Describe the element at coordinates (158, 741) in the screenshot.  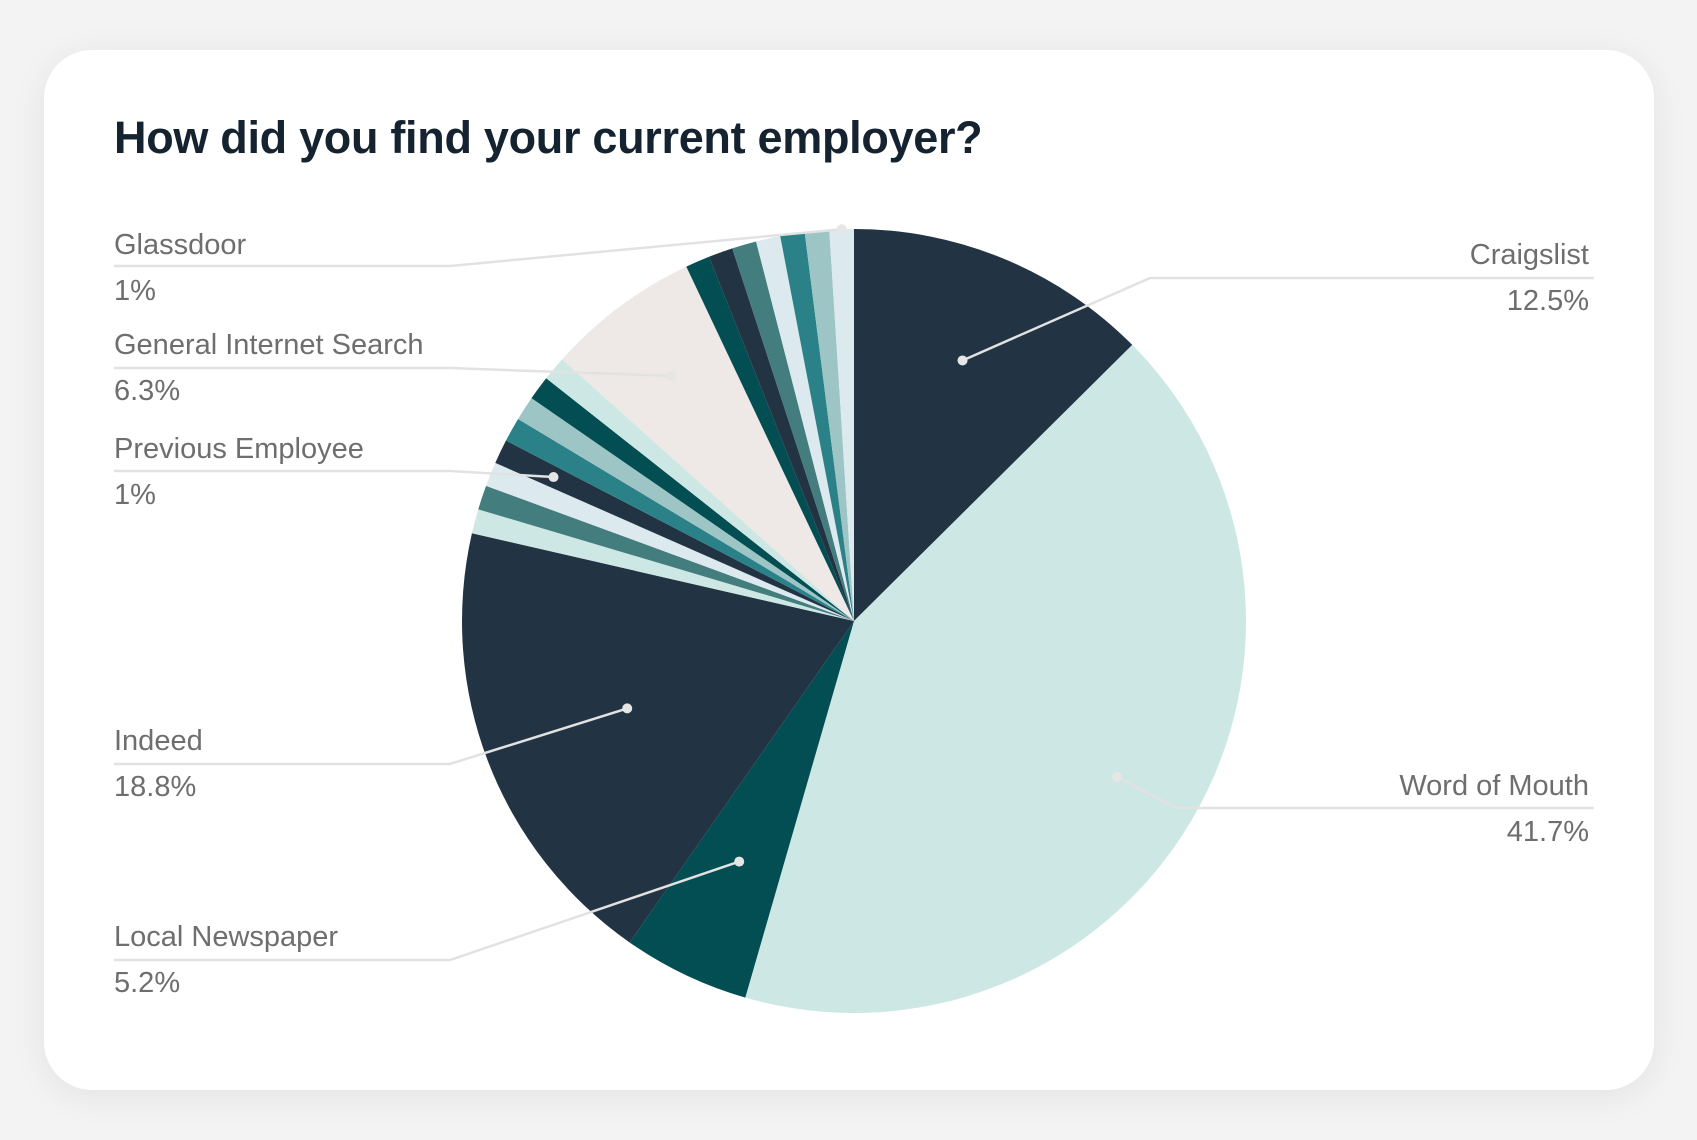
I see `label-indeed-name: Indeed` at that location.